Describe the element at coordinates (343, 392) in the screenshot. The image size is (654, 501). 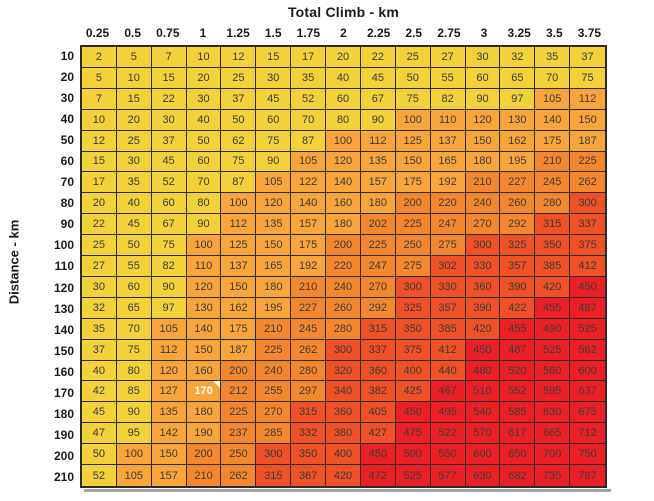
I see `heatmap-cell: 340` at that location.